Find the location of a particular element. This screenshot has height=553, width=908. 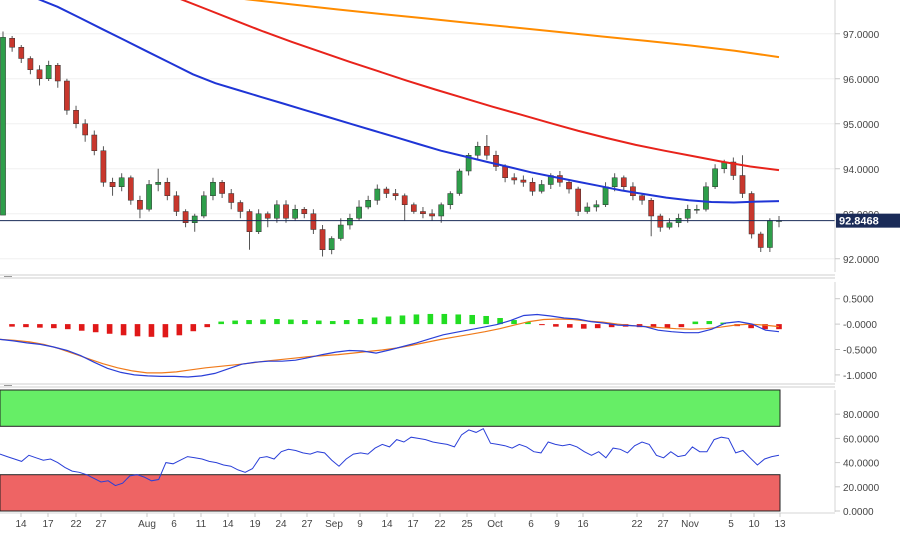

moving-average-line is located at coordinates (512, 29).